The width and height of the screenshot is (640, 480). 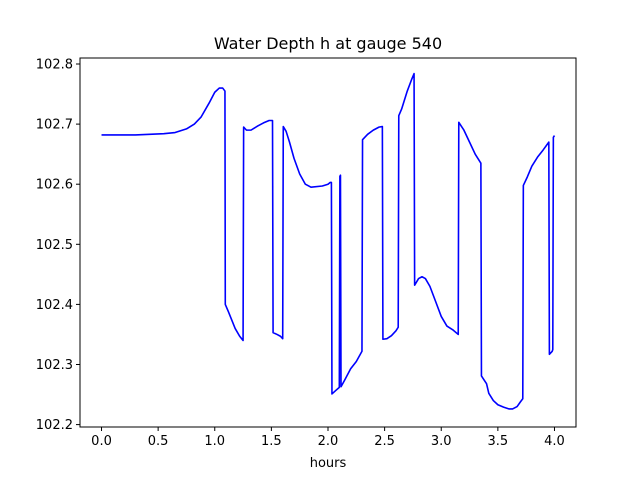 I want to click on x-axis: 0.0 0.5 1.0 1.5 2.0 2.5 3.0 3.5 4.0, so click(x=328, y=438).